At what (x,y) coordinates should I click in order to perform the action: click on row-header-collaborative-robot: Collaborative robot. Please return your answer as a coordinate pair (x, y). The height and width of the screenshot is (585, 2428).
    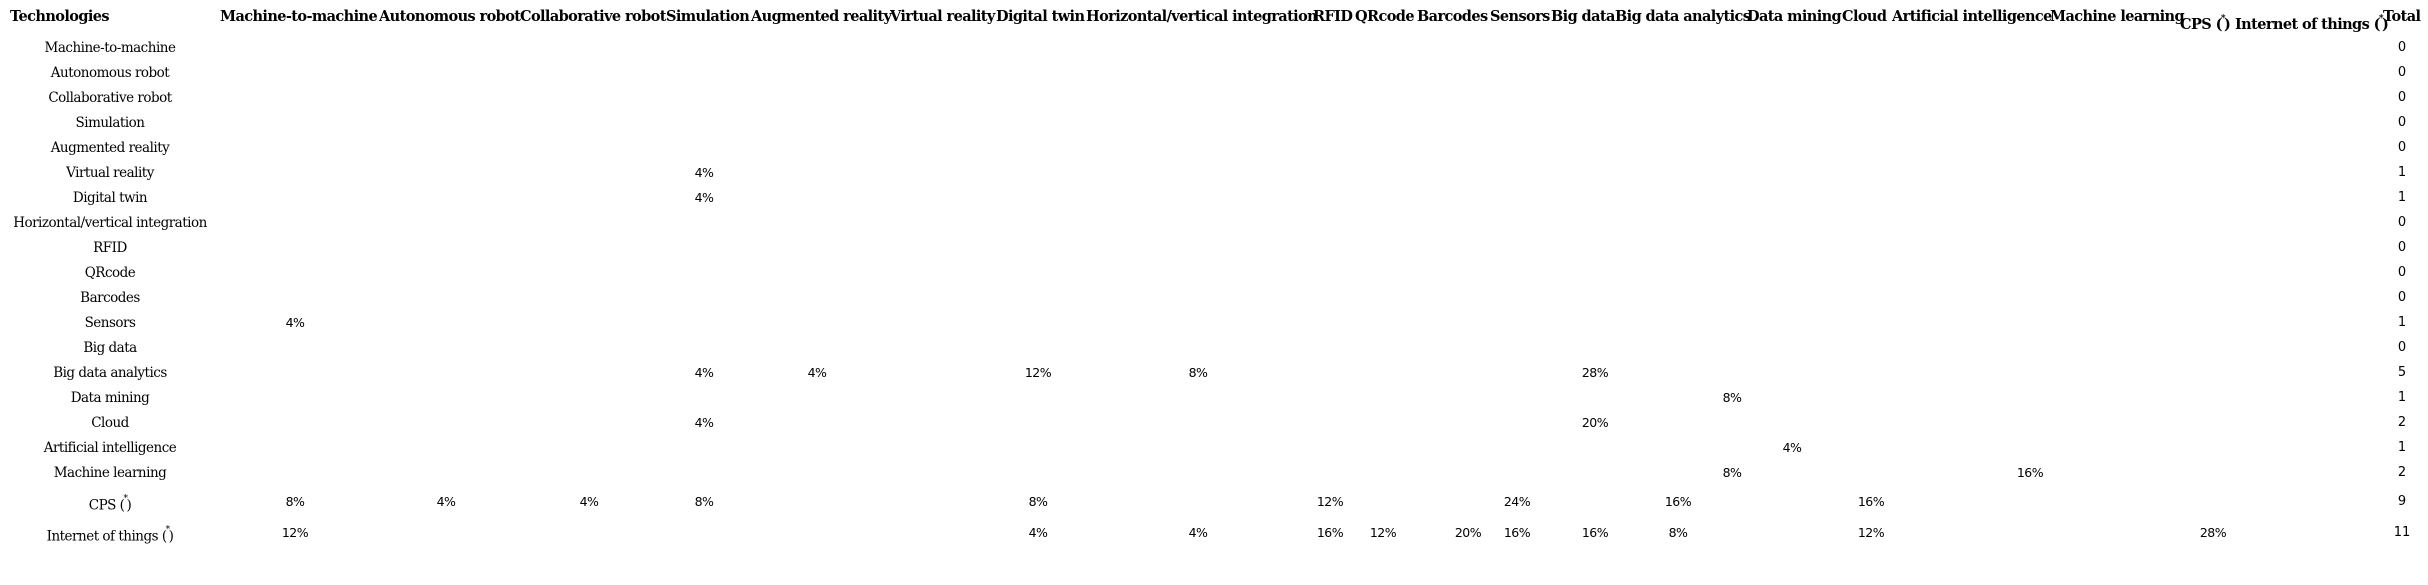
    Looking at the image, I should click on (110, 98).